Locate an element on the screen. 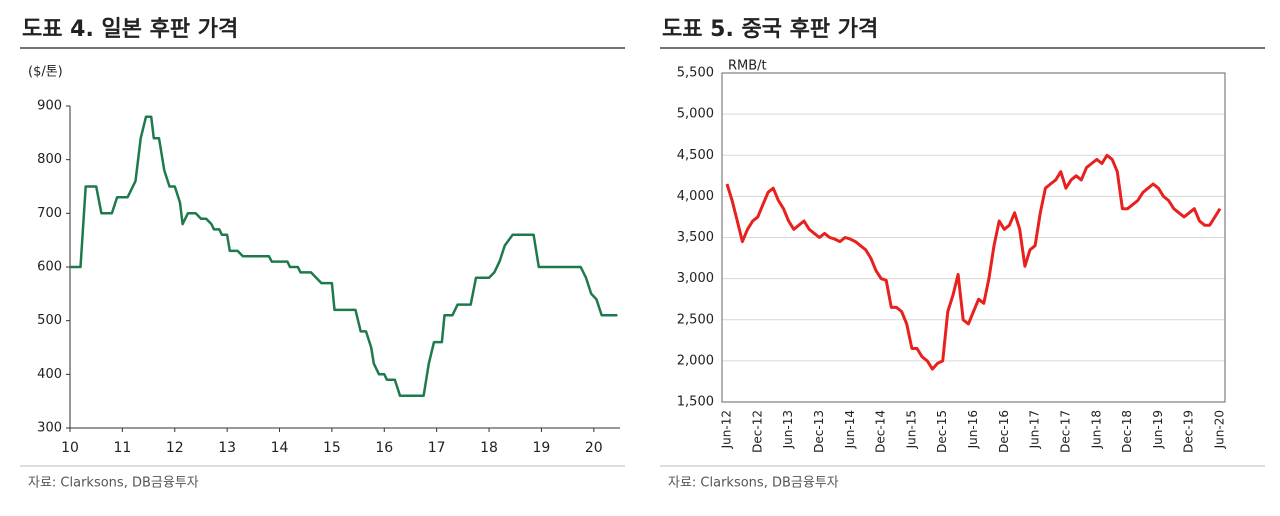  x-tick-label: 18 is located at coordinates (489, 448).